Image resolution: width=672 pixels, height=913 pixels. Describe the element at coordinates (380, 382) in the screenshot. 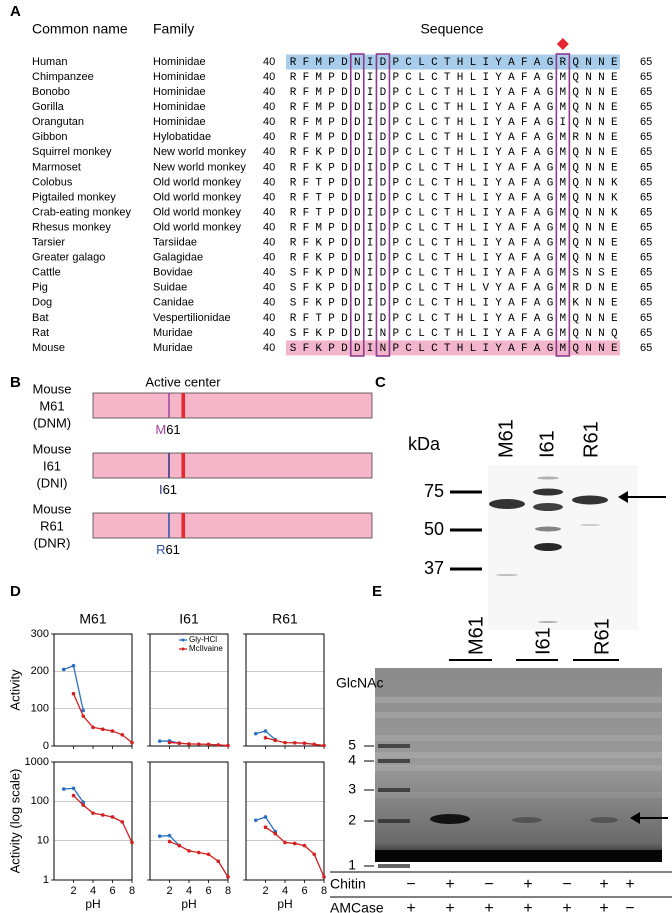

I see `panel-label: C` at that location.